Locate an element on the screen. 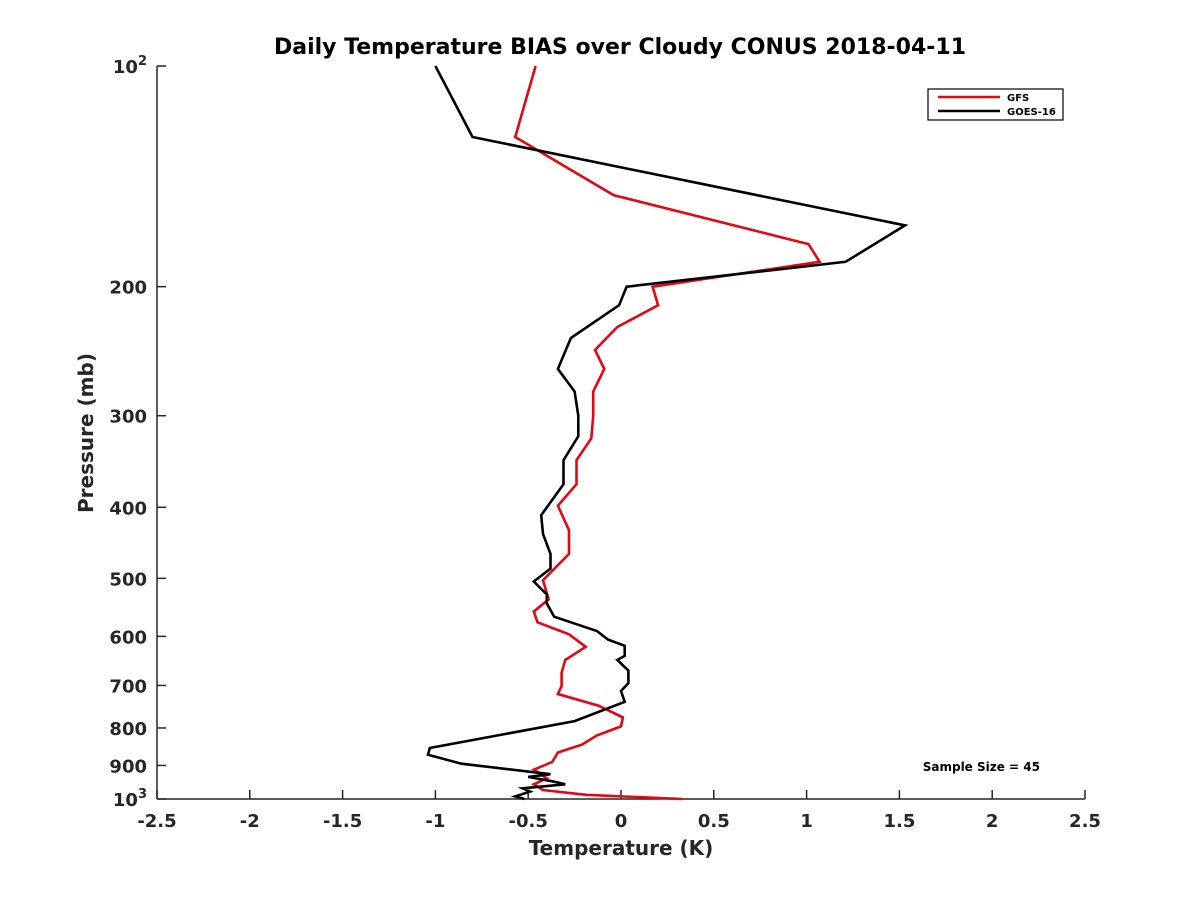  x-axis-label: Temperature (K) is located at coordinates (621, 848).